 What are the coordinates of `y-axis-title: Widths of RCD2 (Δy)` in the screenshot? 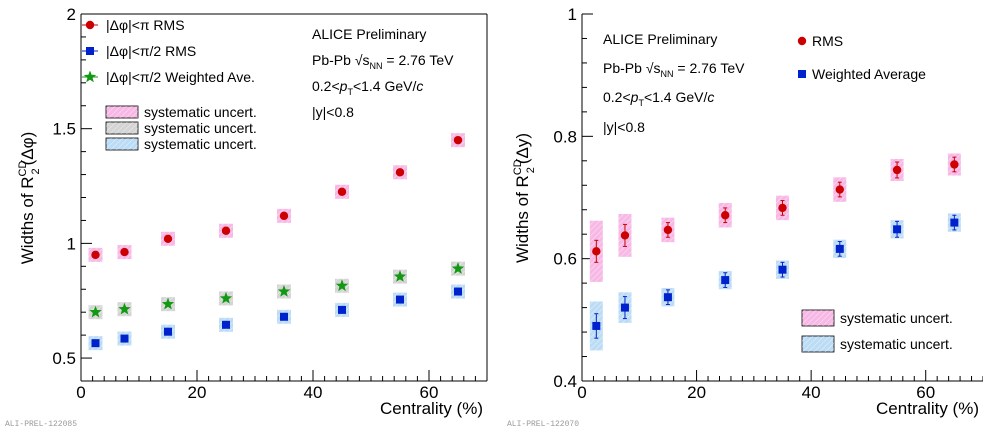 It's located at (524, 198).